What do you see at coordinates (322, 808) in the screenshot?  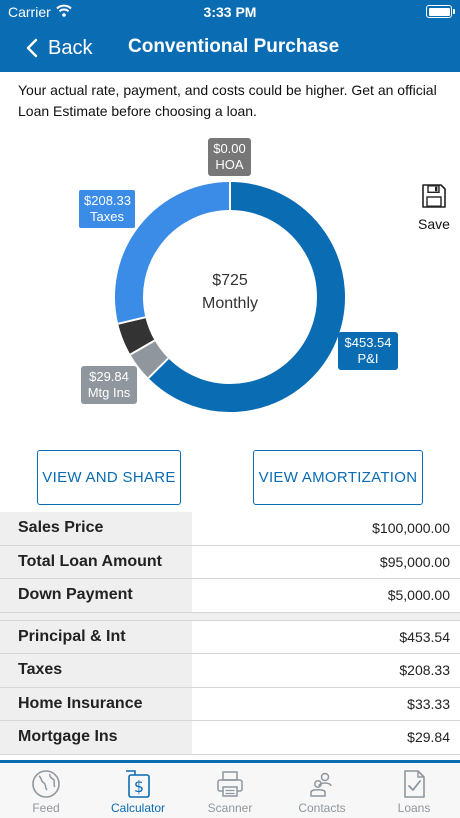 I see `tab-label: Contacts` at bounding box center [322, 808].